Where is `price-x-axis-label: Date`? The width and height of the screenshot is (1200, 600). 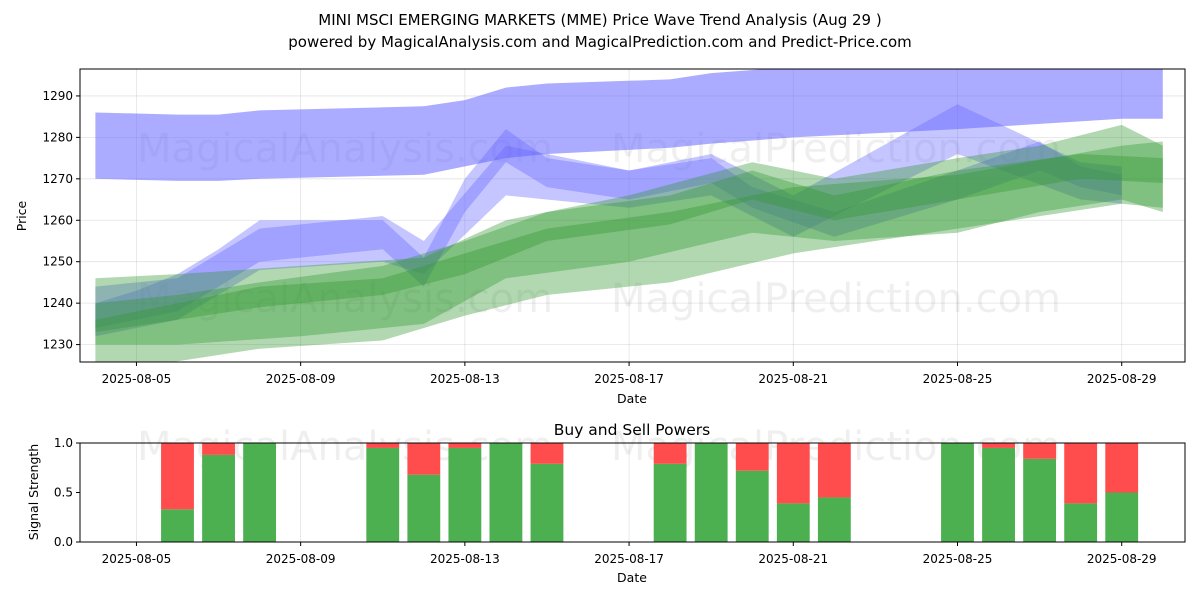 price-x-axis-label: Date is located at coordinates (632, 398).